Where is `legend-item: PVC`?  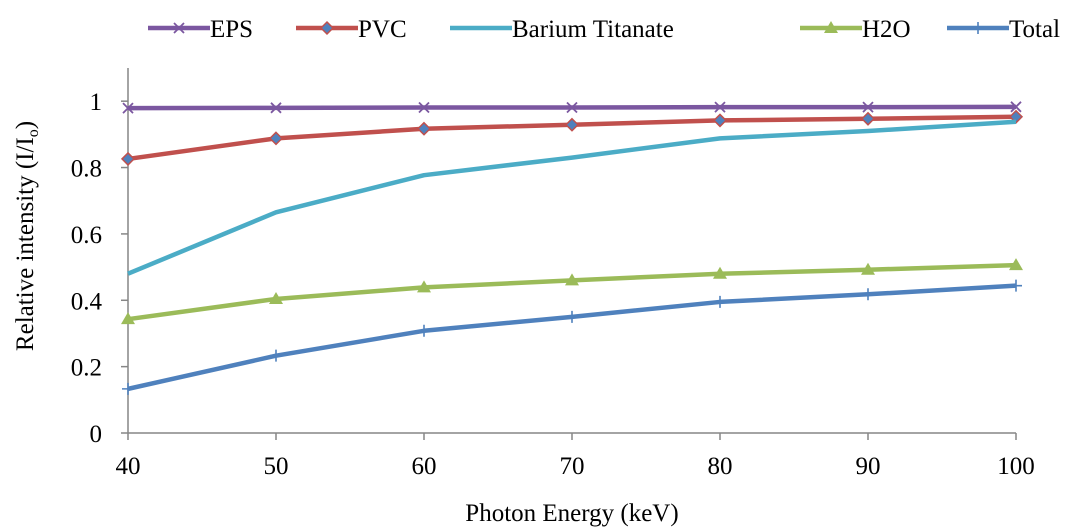 legend-item: PVC is located at coordinates (351, 29).